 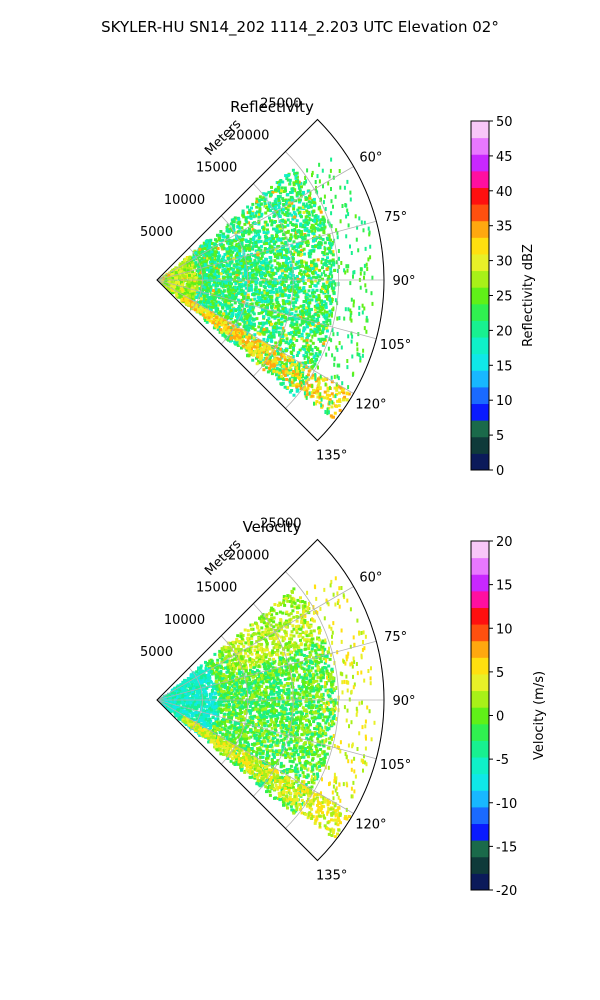 I want to click on colorbar-tick-label: 50, so click(x=504, y=122).